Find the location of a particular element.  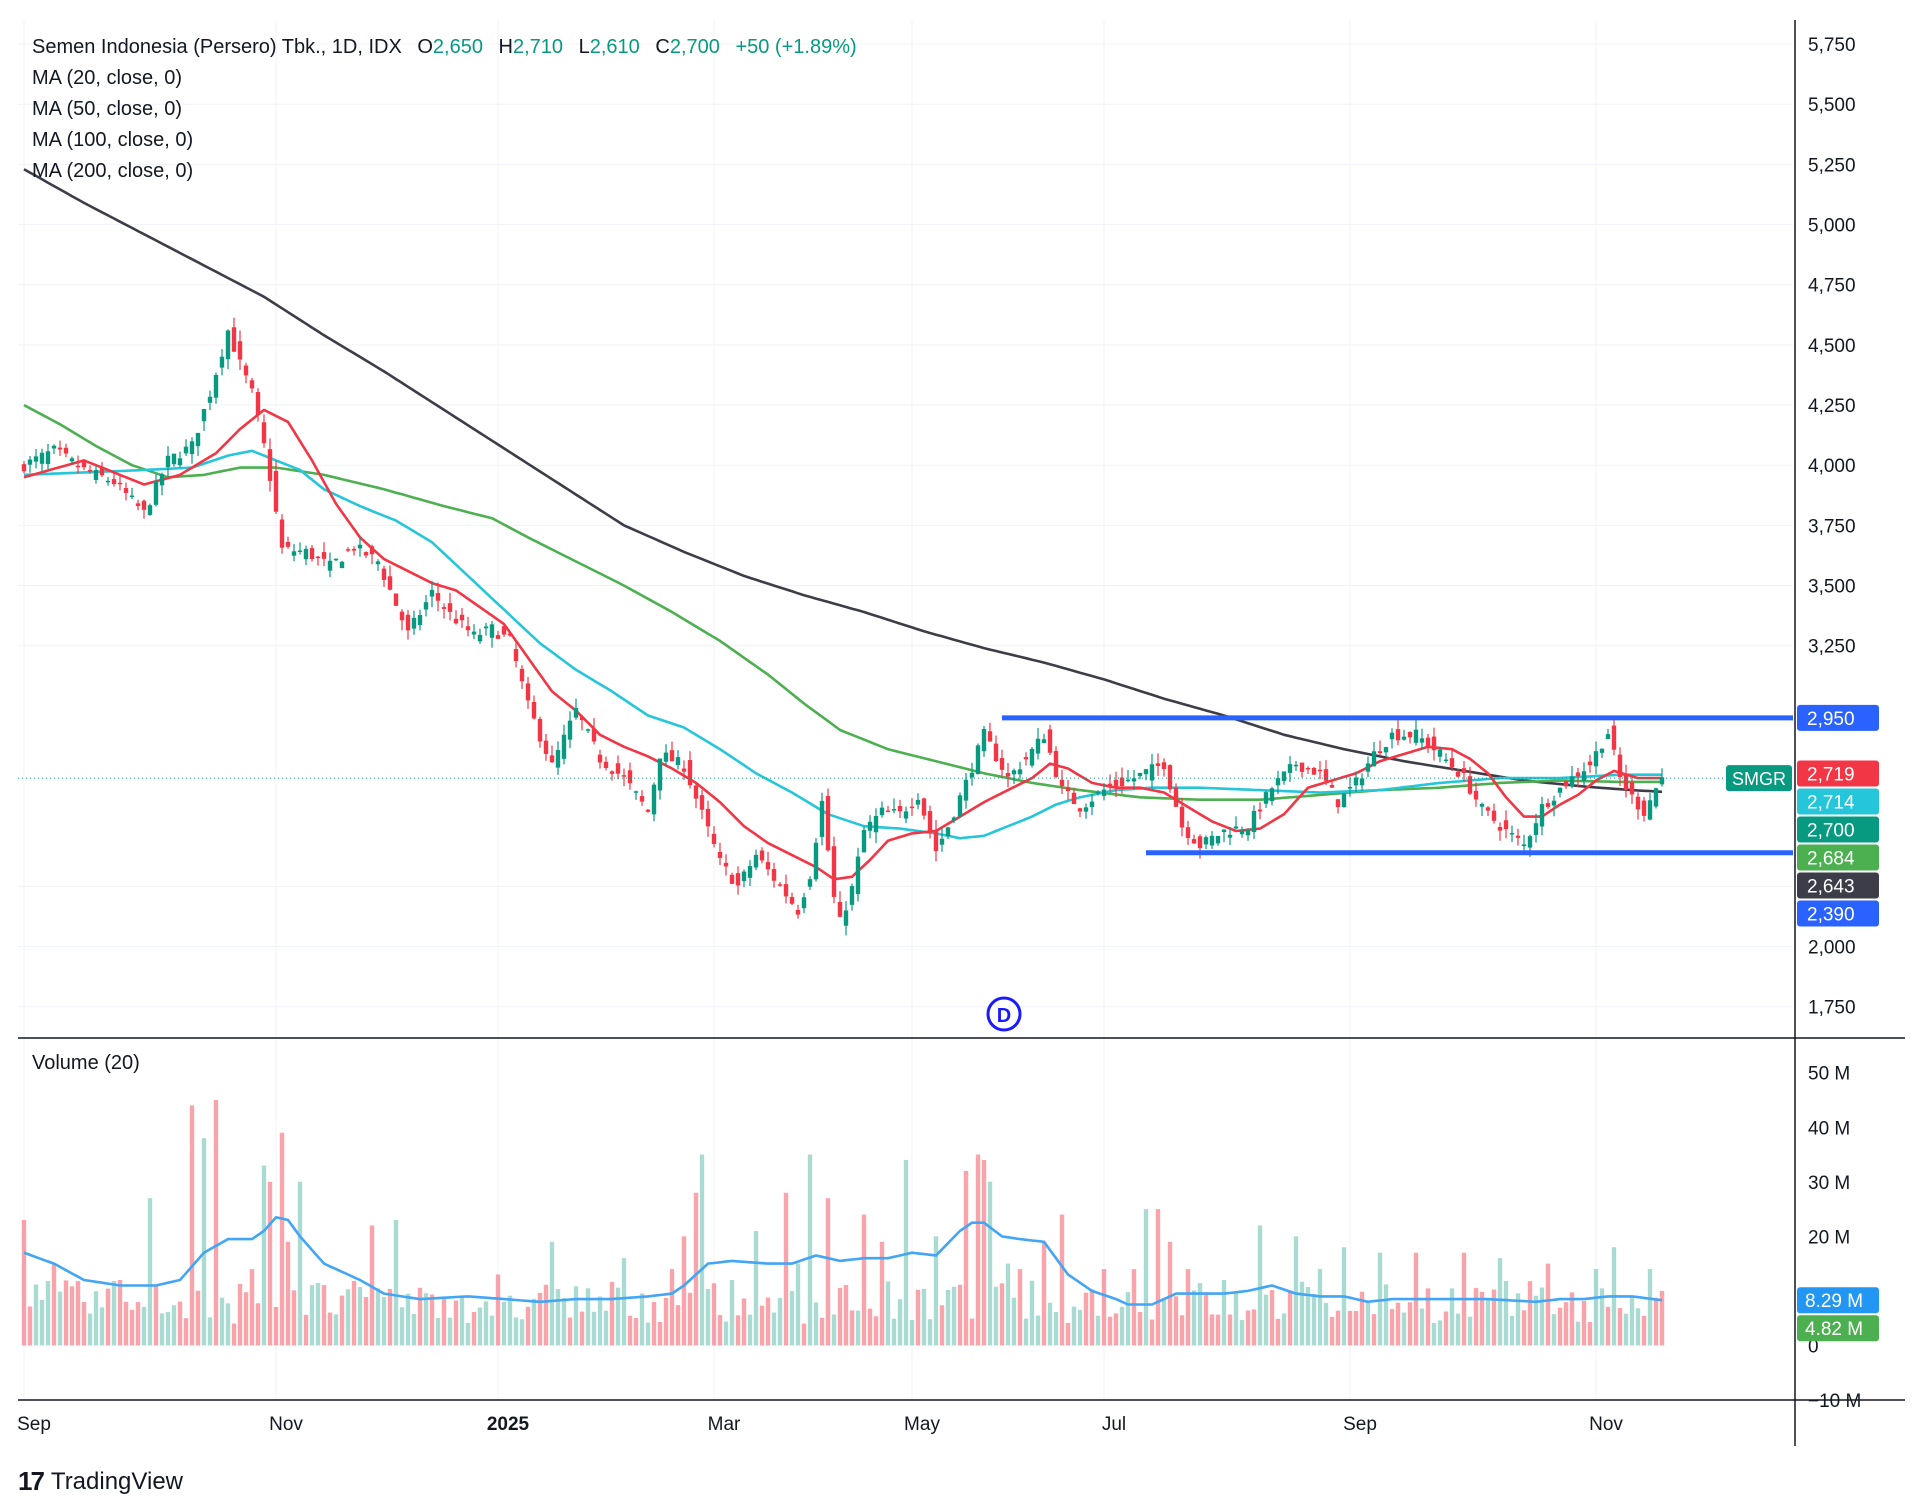

time-axis: Sep Nov 2025 Mar May Jul Sep Nov is located at coordinates (820, 1424).